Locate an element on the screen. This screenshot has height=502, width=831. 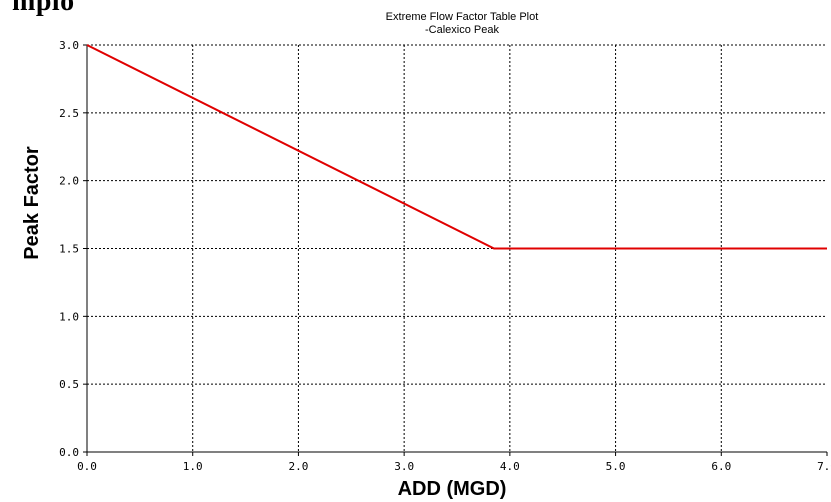
cropped-heading-fragment: mplo is located at coordinates (43, 8).